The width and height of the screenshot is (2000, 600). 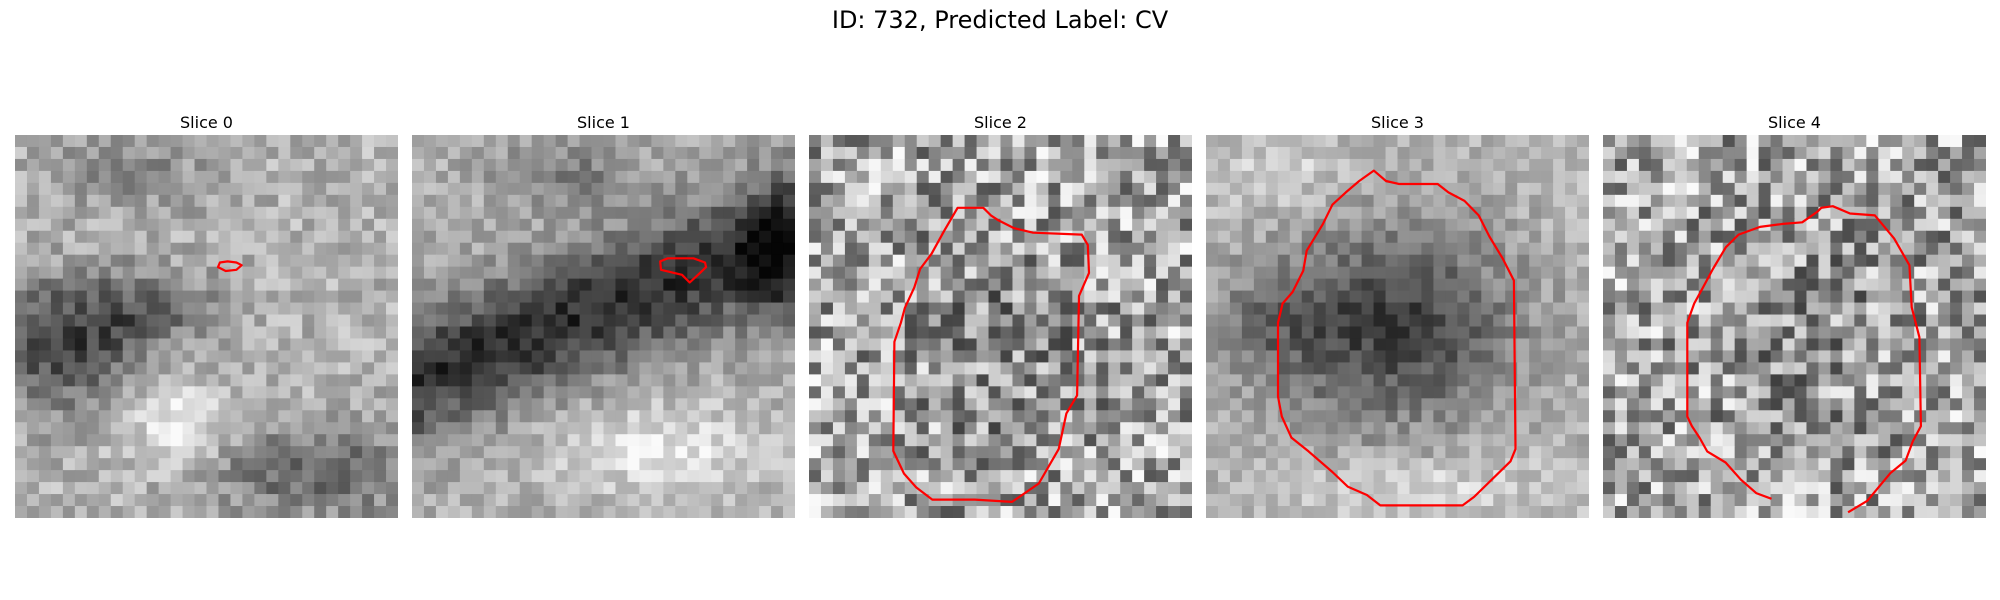 I want to click on slice-panel-2: Slice 2, so click(x=1000, y=315).